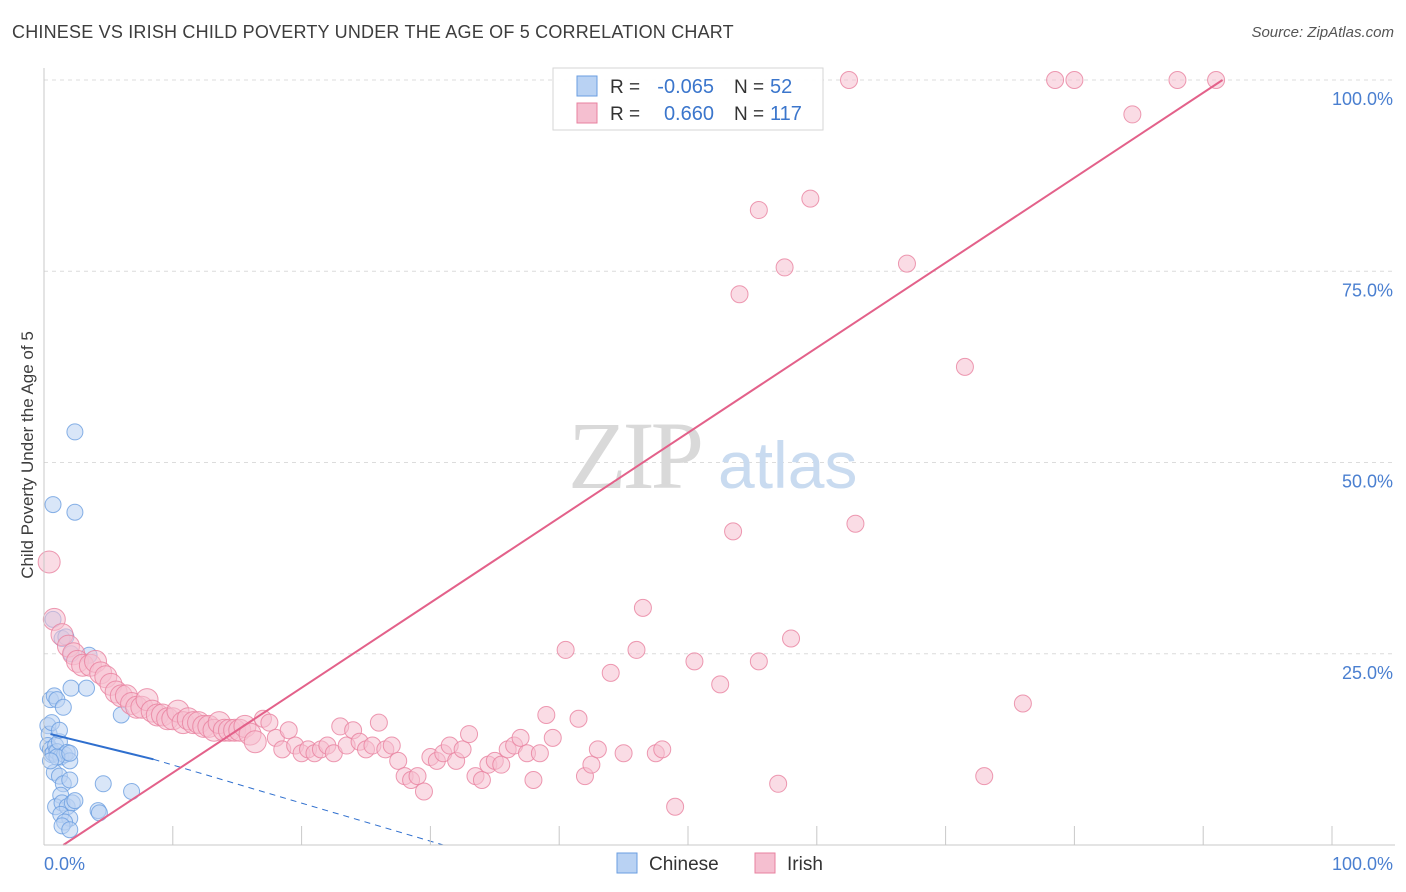  I want to click on legend-item-irish: Irish, so click(788, 863).